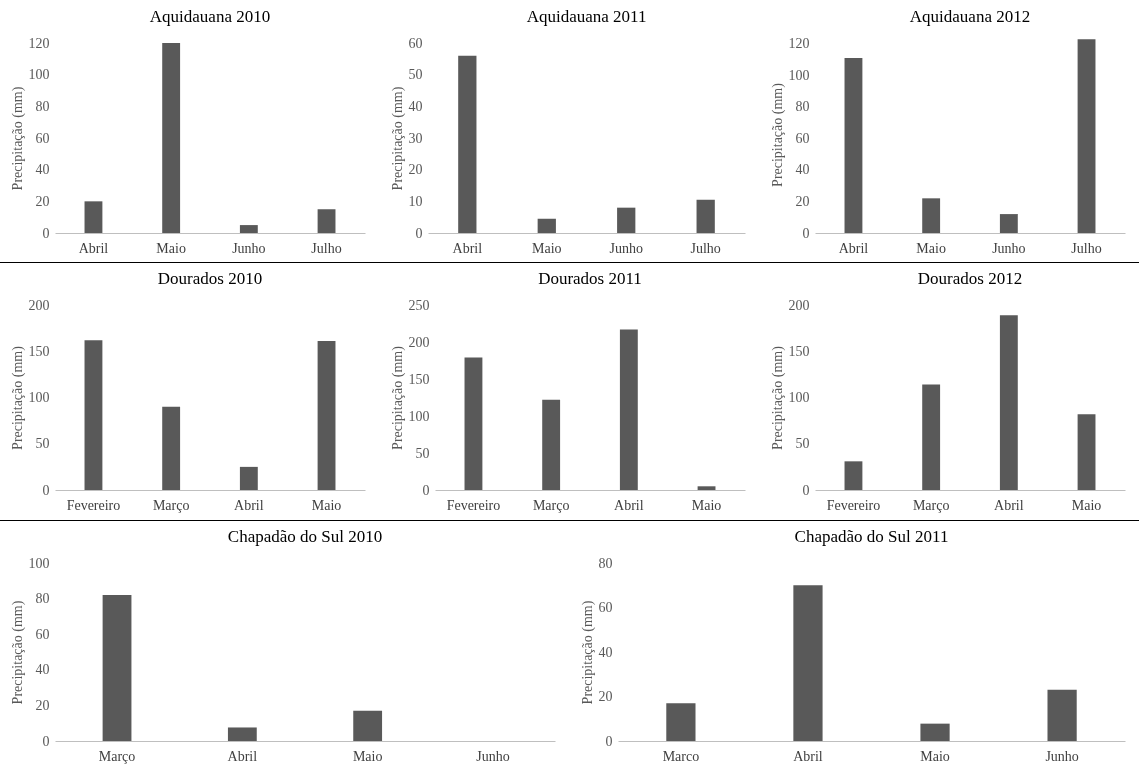 Image resolution: width=1139 pixels, height=767 pixels. I want to click on x-tick-label: Marco, so click(681, 756).